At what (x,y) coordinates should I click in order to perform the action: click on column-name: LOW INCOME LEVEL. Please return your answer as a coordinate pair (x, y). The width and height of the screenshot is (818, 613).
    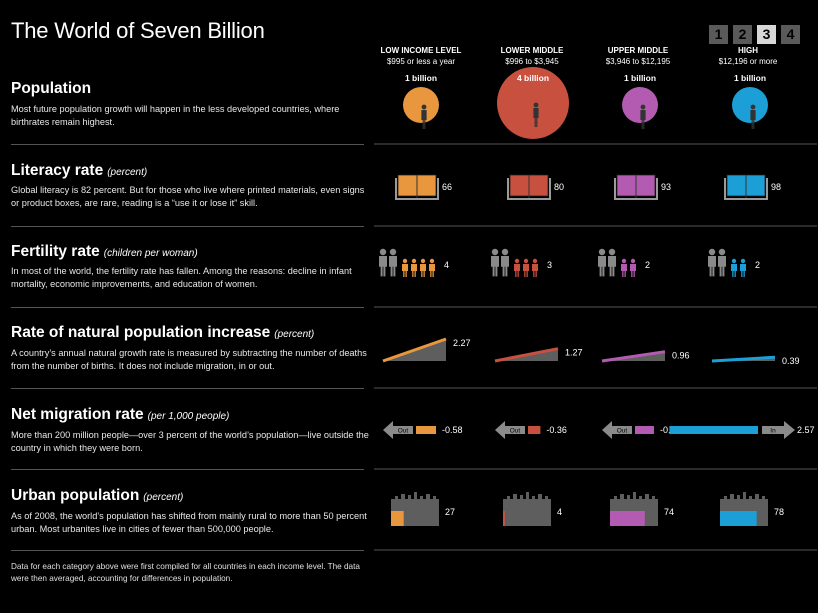
    Looking at the image, I should click on (421, 50).